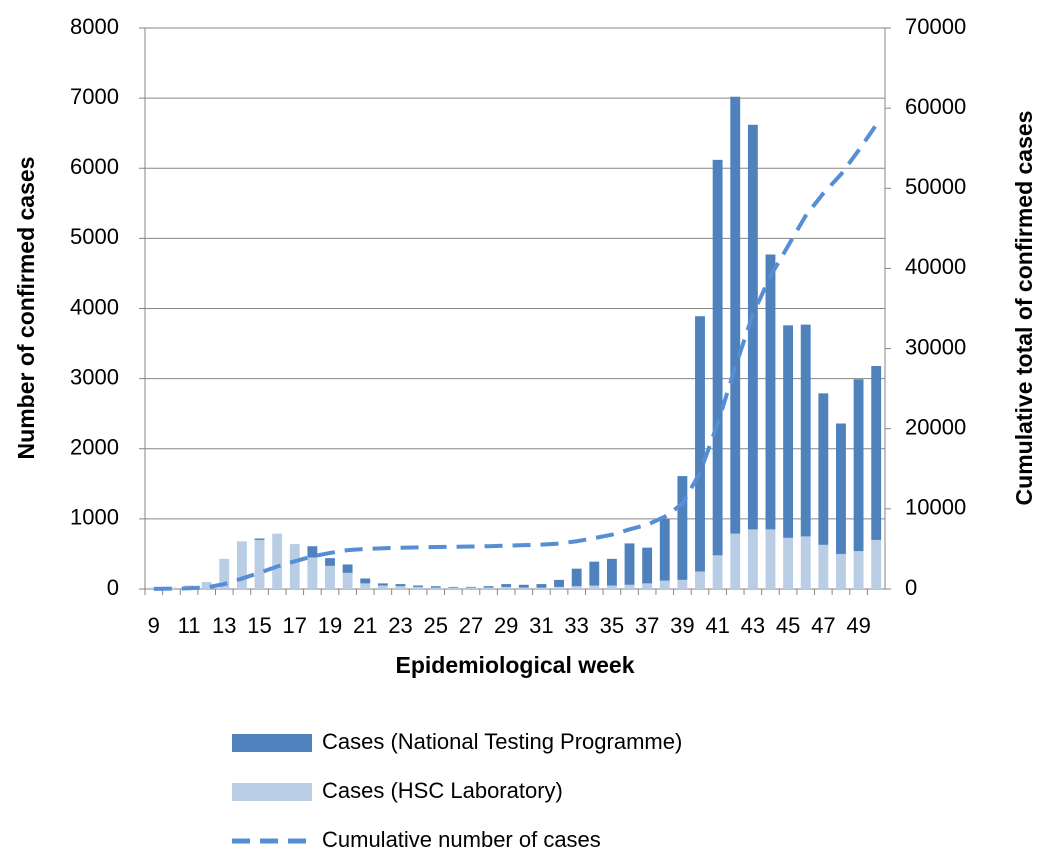 The width and height of the screenshot is (1043, 853). Describe the element at coordinates (541, 625) in the screenshot. I see `x-tick-label: 31` at that location.